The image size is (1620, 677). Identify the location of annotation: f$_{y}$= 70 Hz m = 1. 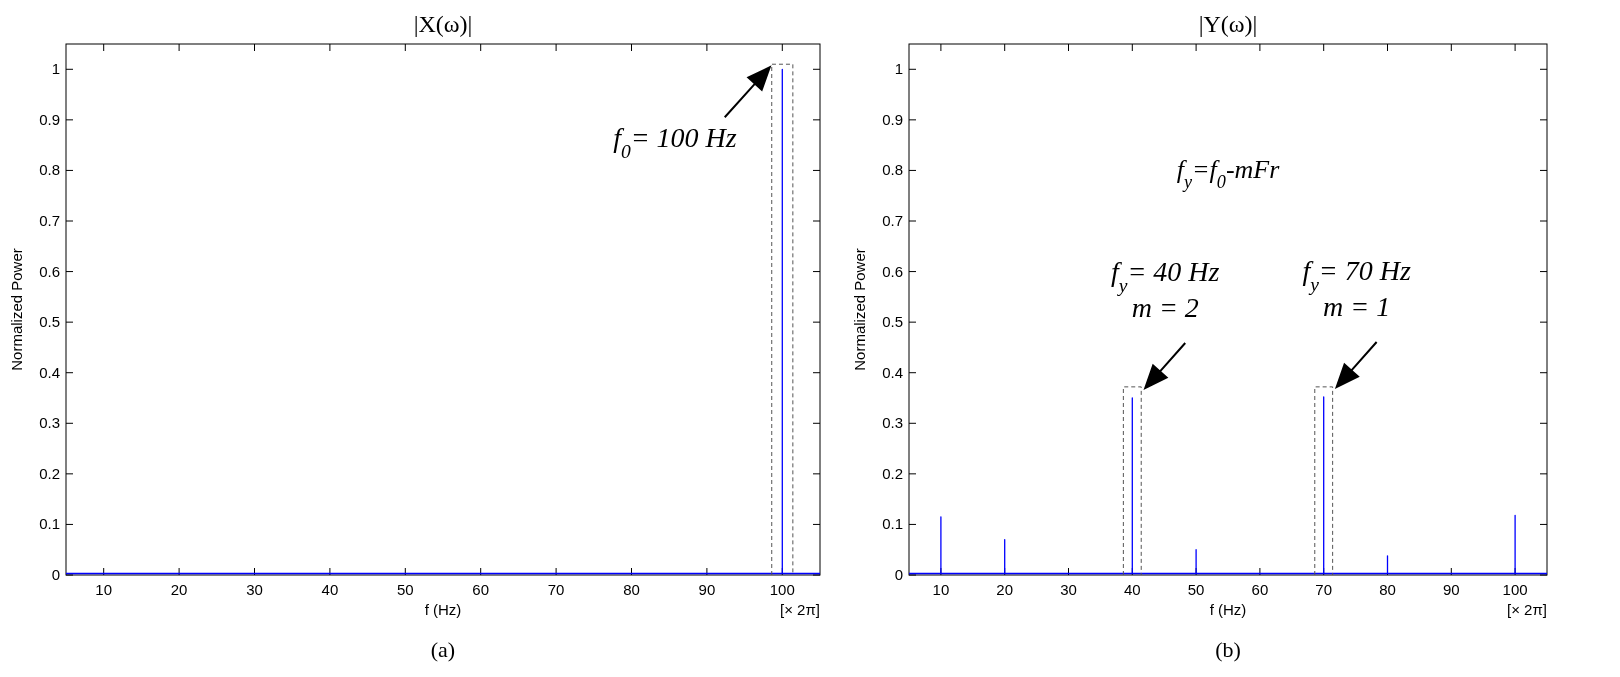
(1356, 288).